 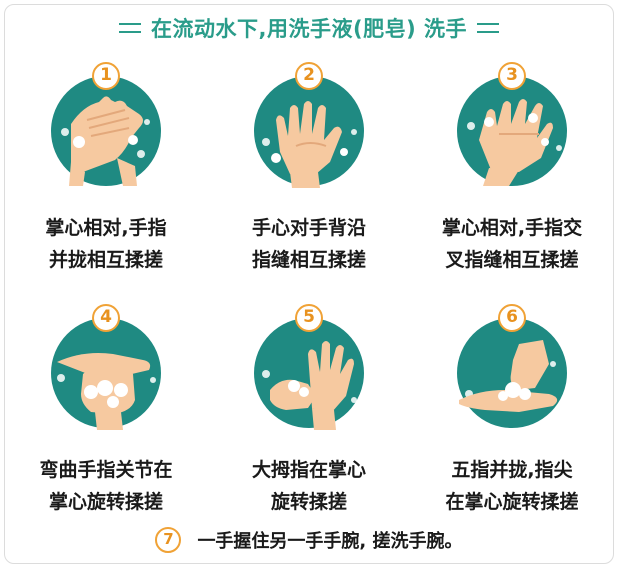 What do you see at coordinates (308, 228) in the screenshot?
I see `step-2-line-1: 手心对手背沿` at bounding box center [308, 228].